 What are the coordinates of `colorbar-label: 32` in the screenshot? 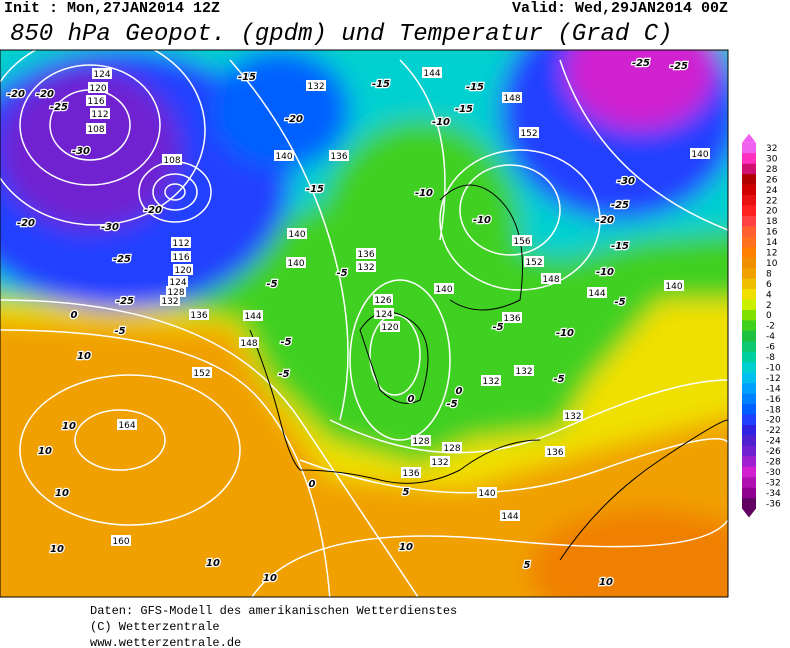 It's located at (771, 149).